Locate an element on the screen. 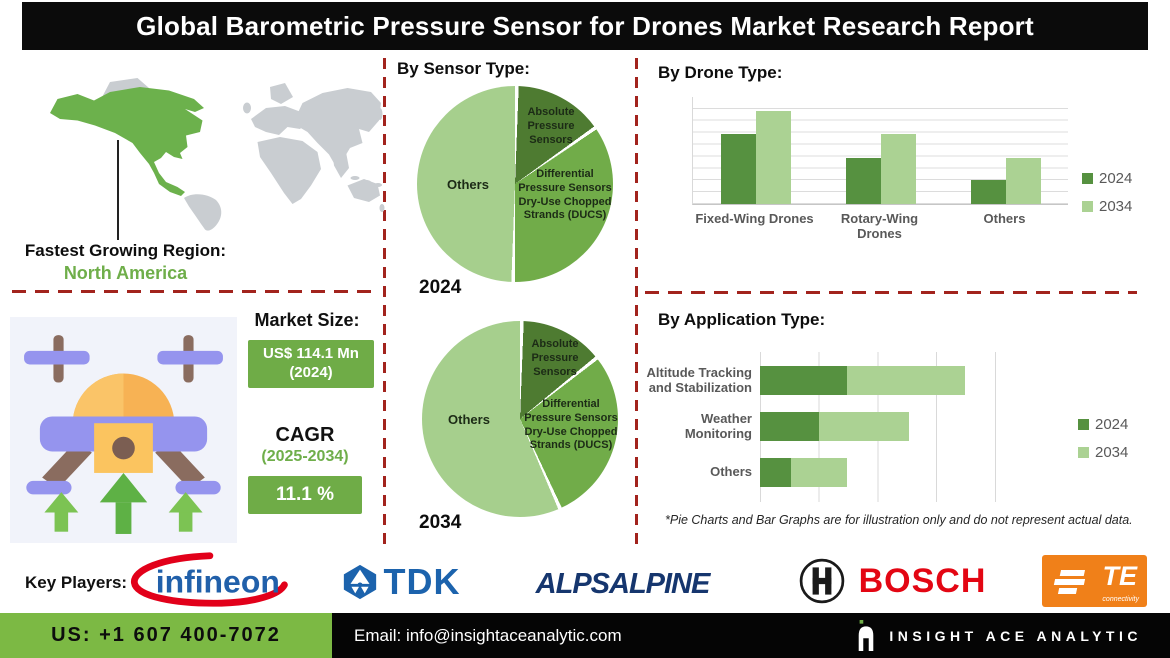 This screenshot has height=658, width=1170. x-category-label: Rotary-Wing Drones is located at coordinates (879, 226).